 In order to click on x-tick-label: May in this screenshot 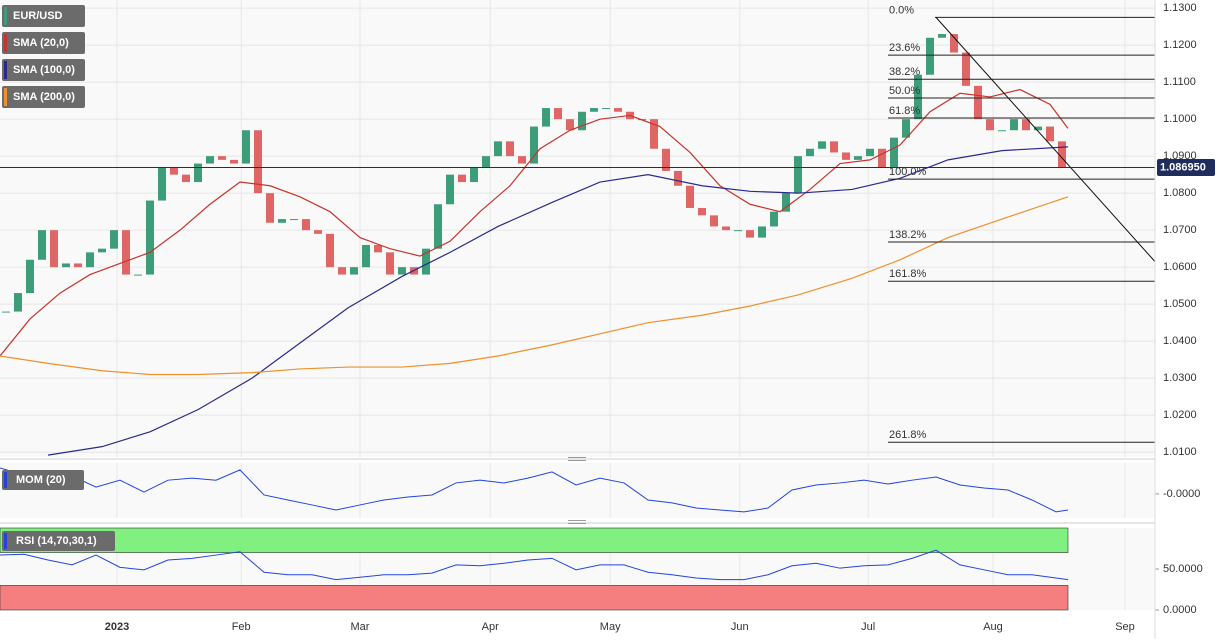, I will do `click(610, 627)`.